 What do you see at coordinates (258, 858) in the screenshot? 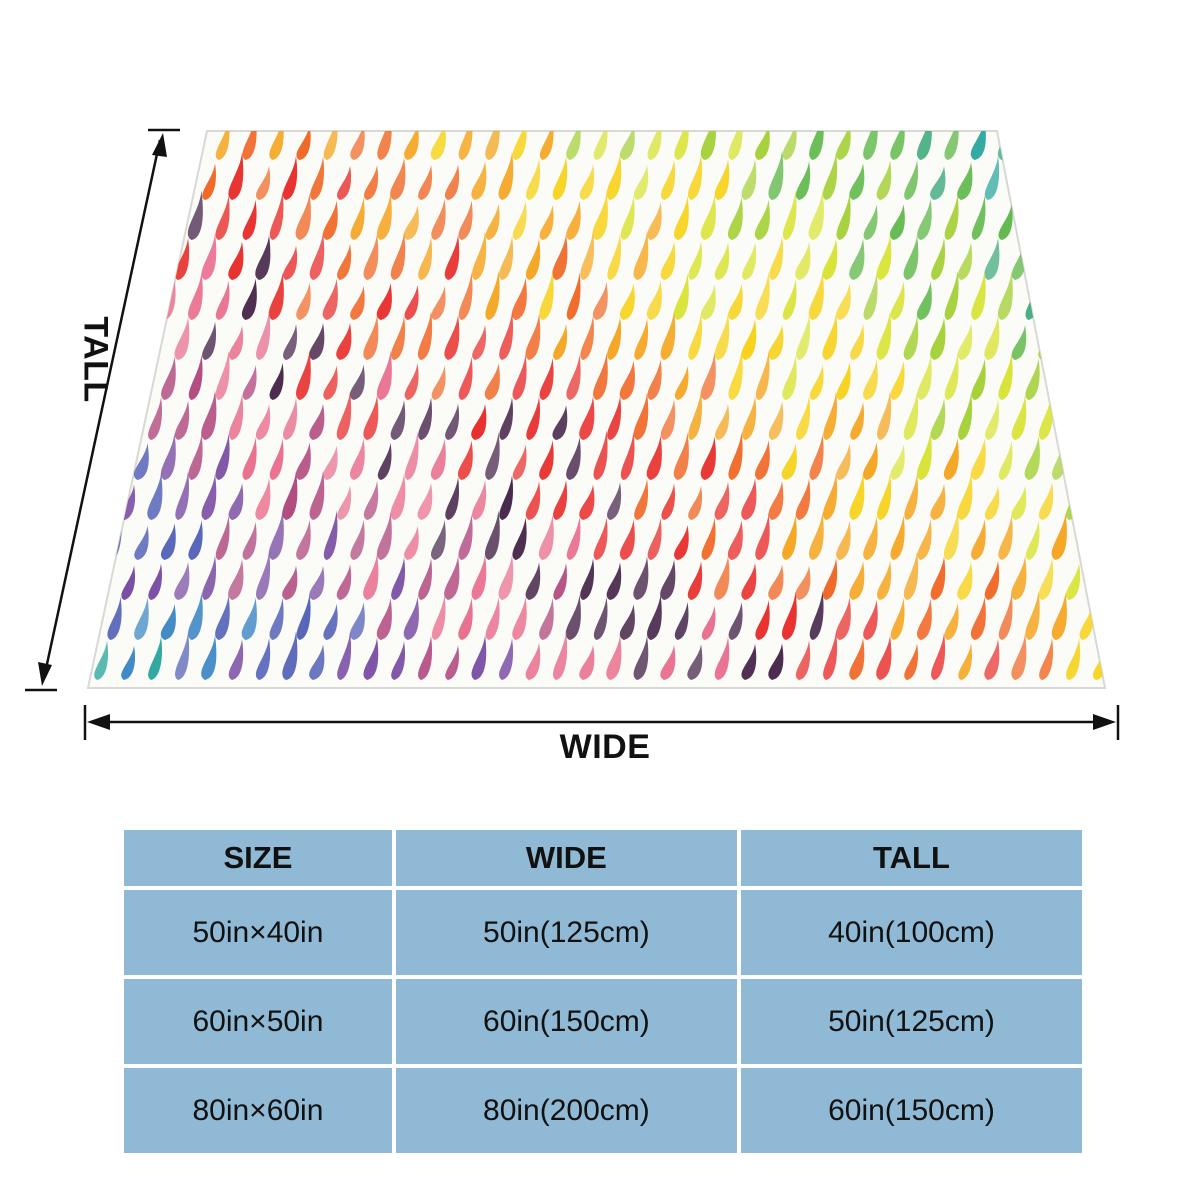
I see `header-size: SIZE` at bounding box center [258, 858].